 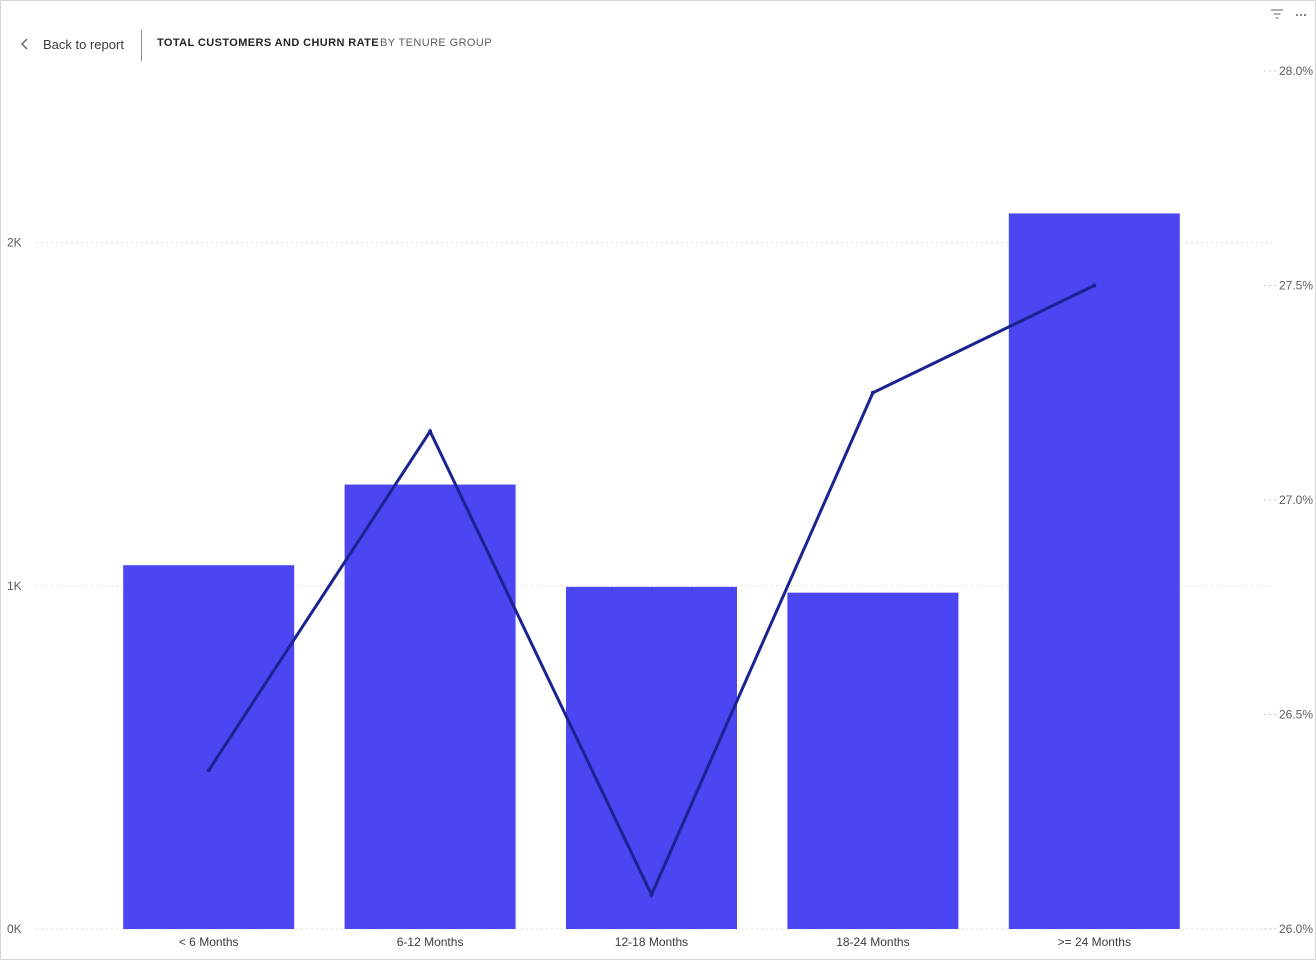 I want to click on right-tick-label: 28.0%, so click(x=1296, y=71).